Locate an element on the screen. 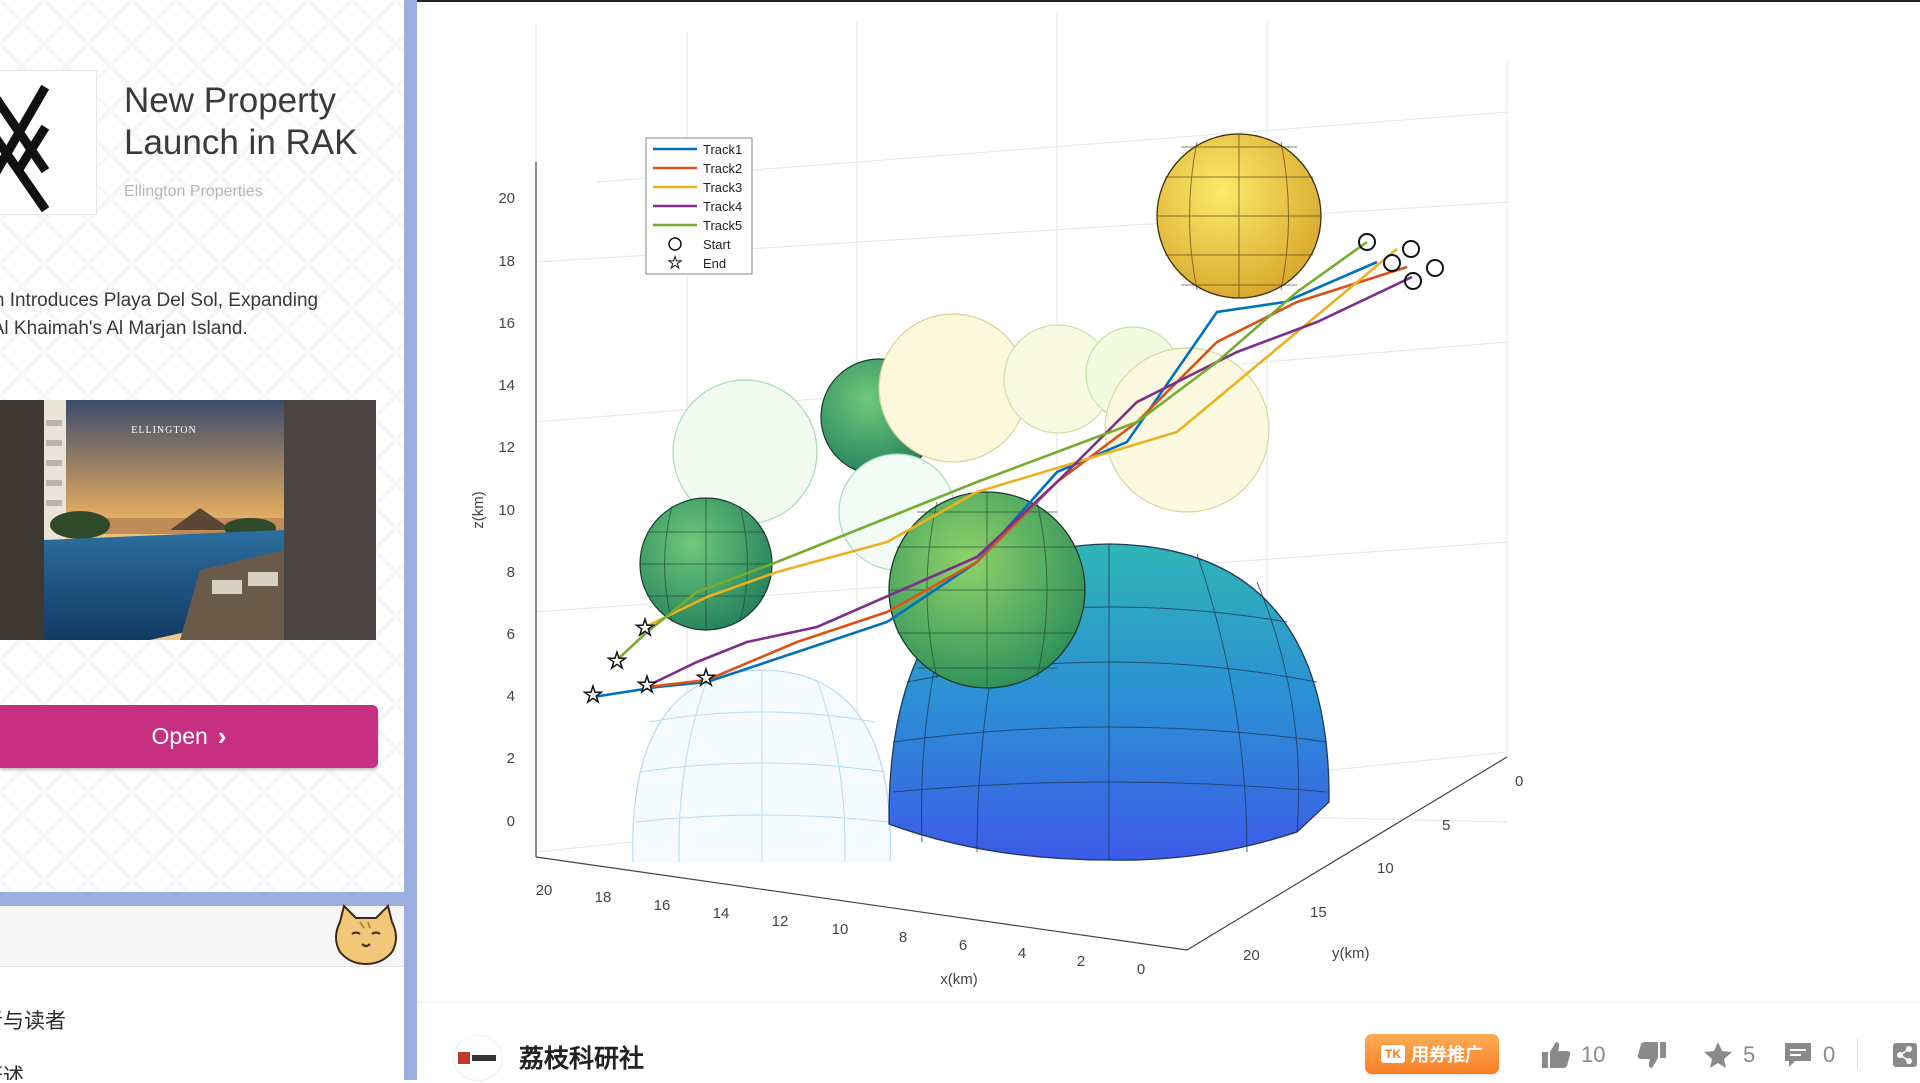 The height and width of the screenshot is (1083, 1920). y-tick-label: 10 is located at coordinates (1385, 868).